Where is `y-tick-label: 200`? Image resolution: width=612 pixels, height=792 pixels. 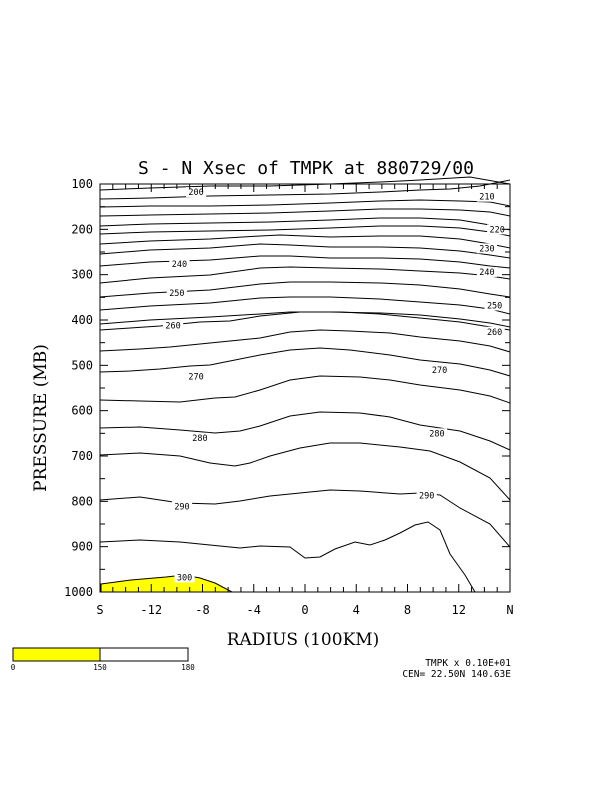 y-tick-label: 200 is located at coordinates (82, 229).